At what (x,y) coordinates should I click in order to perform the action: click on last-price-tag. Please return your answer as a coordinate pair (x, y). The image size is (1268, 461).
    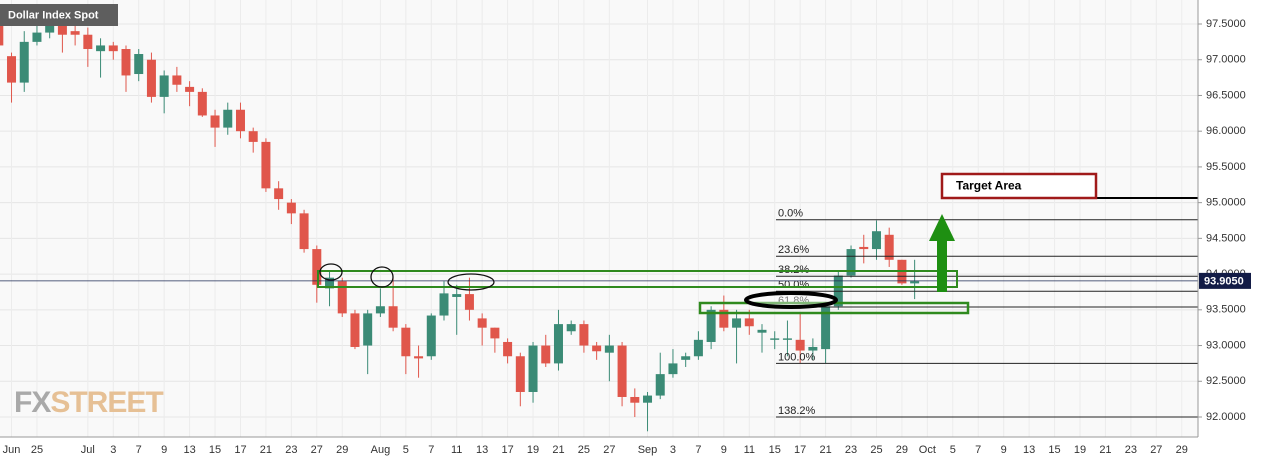
    Looking at the image, I should click on (1225, 280).